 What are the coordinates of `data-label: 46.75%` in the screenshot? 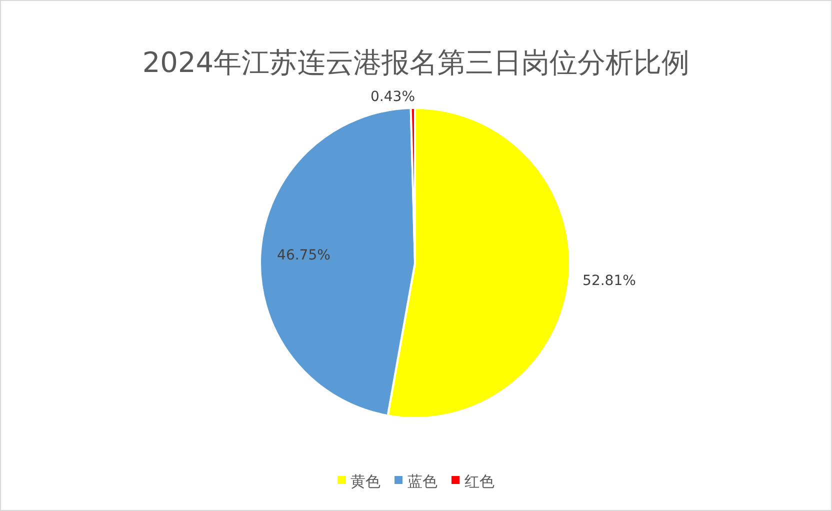 It's located at (303, 256).